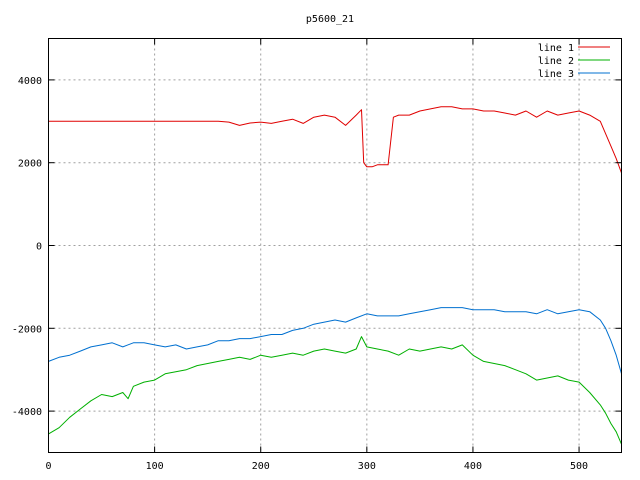 The width and height of the screenshot is (640, 480). What do you see at coordinates (39, 247) in the screenshot?
I see `y-tick-label: 0` at bounding box center [39, 247].